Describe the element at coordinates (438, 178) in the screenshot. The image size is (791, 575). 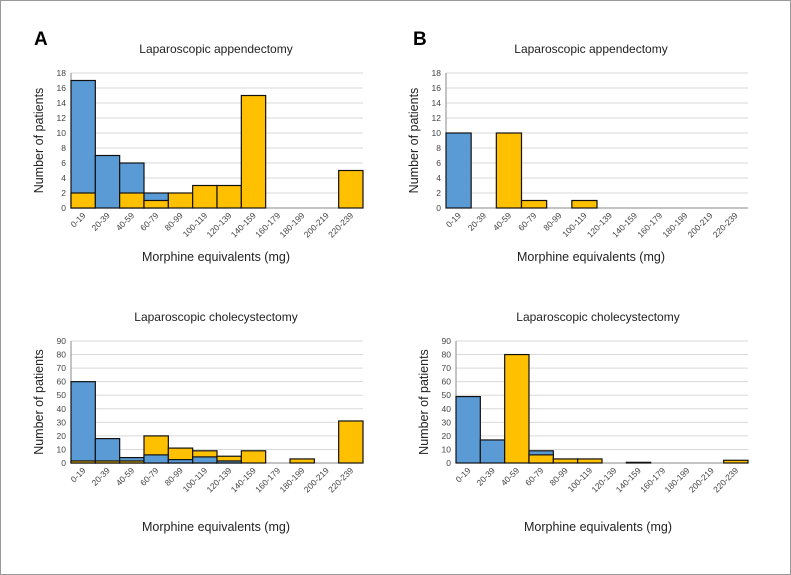
I see `y-tick-label: 4` at that location.